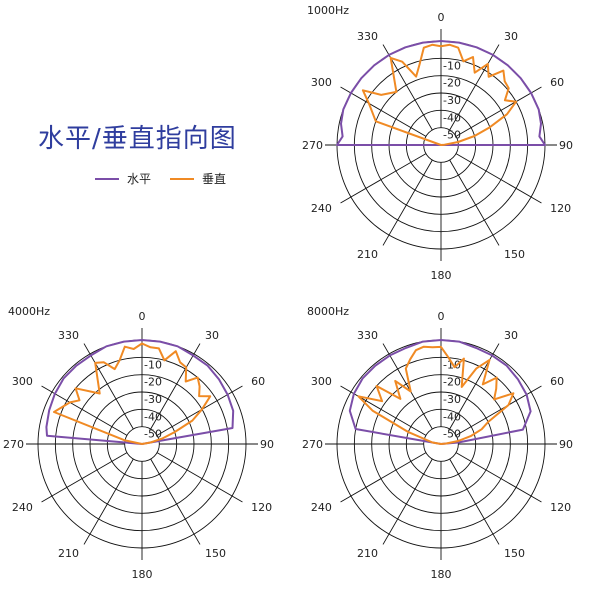  What do you see at coordinates (328, 10) in the screenshot?
I see `plot-title: 1000Hz` at bounding box center [328, 10].